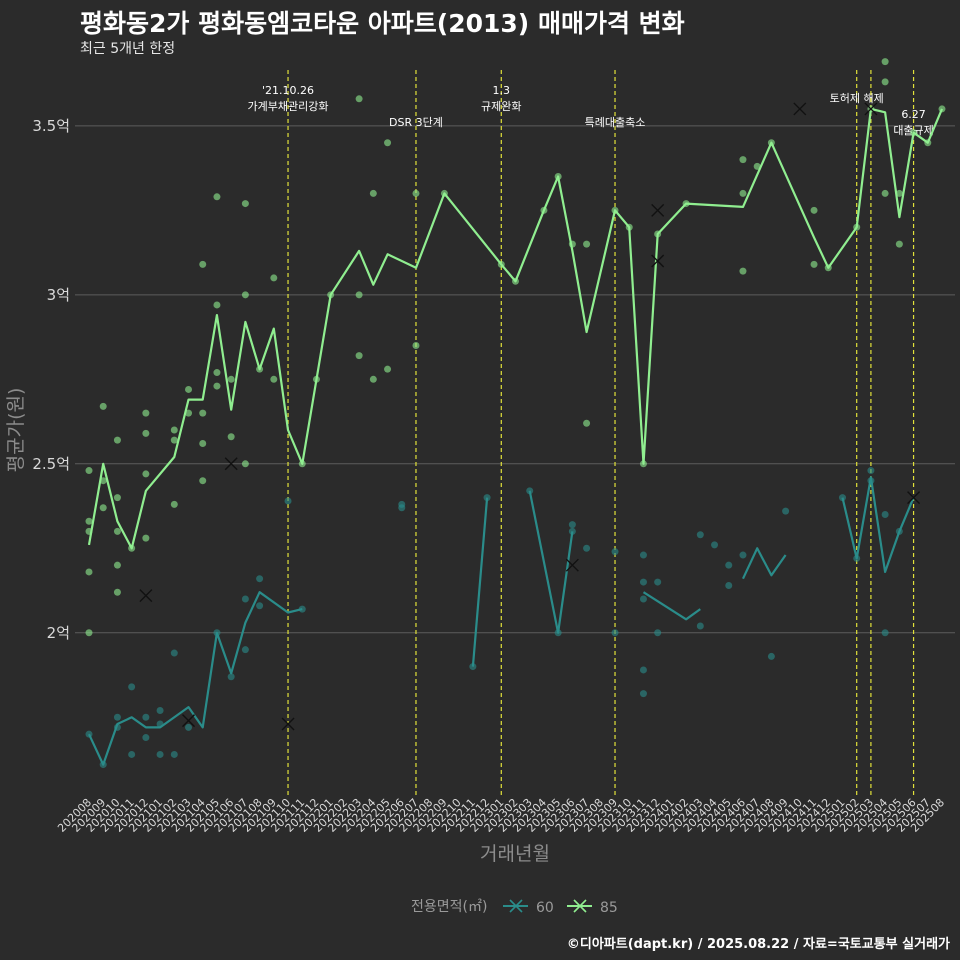  I want to click on event-label: 6.27, so click(913, 114).